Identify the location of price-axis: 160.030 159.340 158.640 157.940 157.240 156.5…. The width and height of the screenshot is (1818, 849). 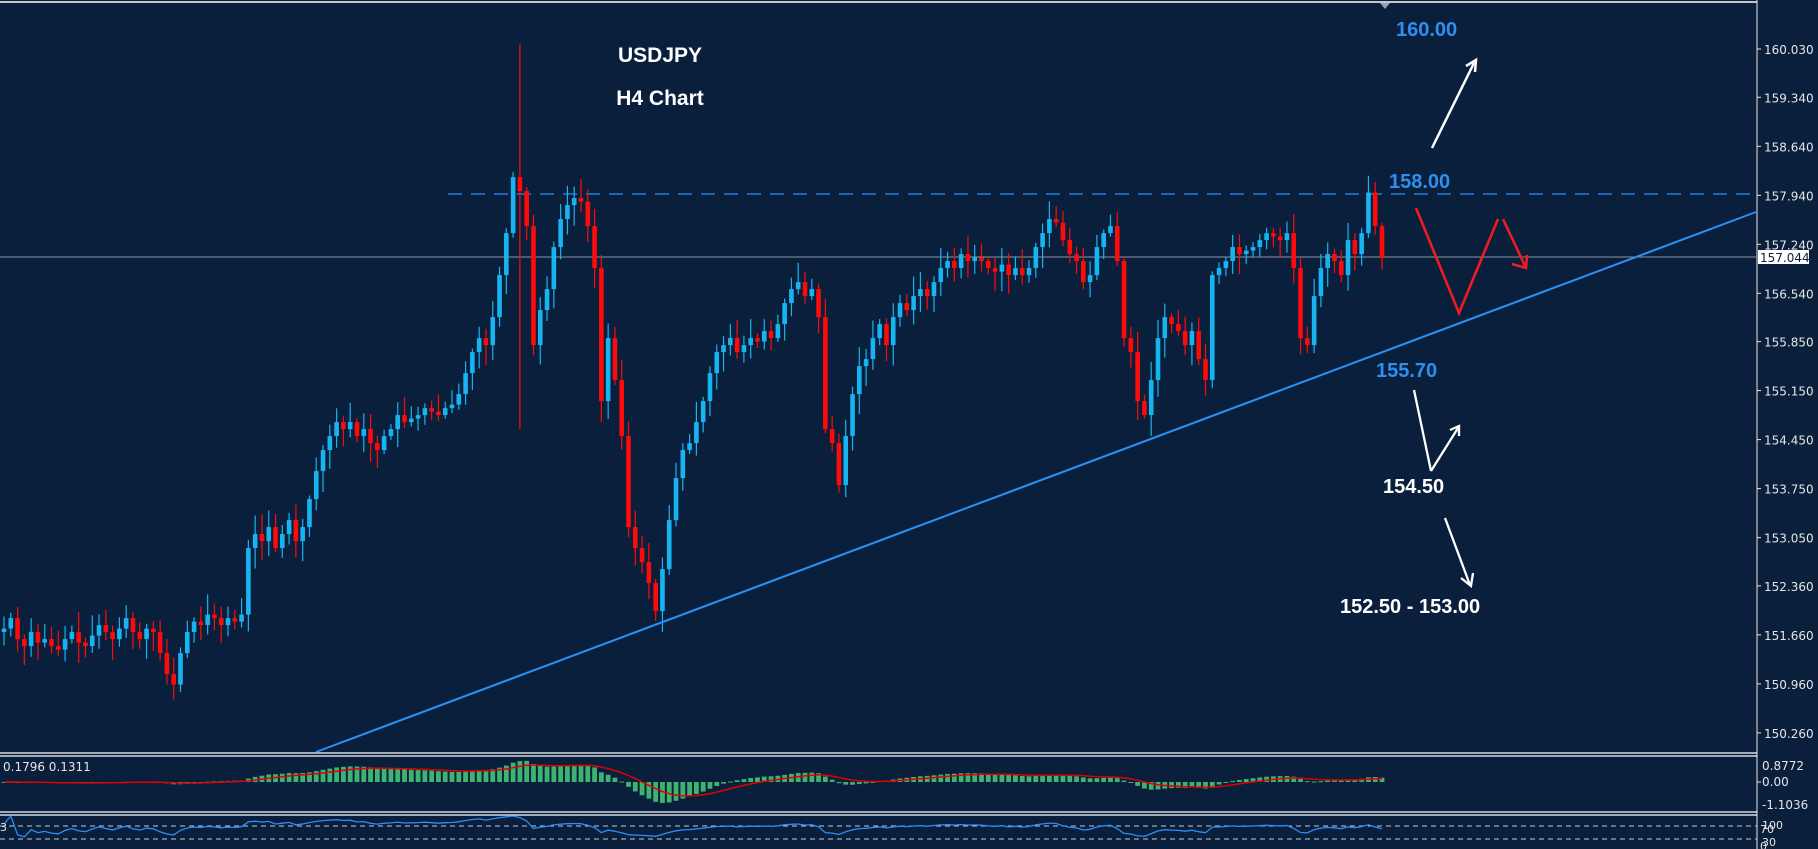
(1785, 392).